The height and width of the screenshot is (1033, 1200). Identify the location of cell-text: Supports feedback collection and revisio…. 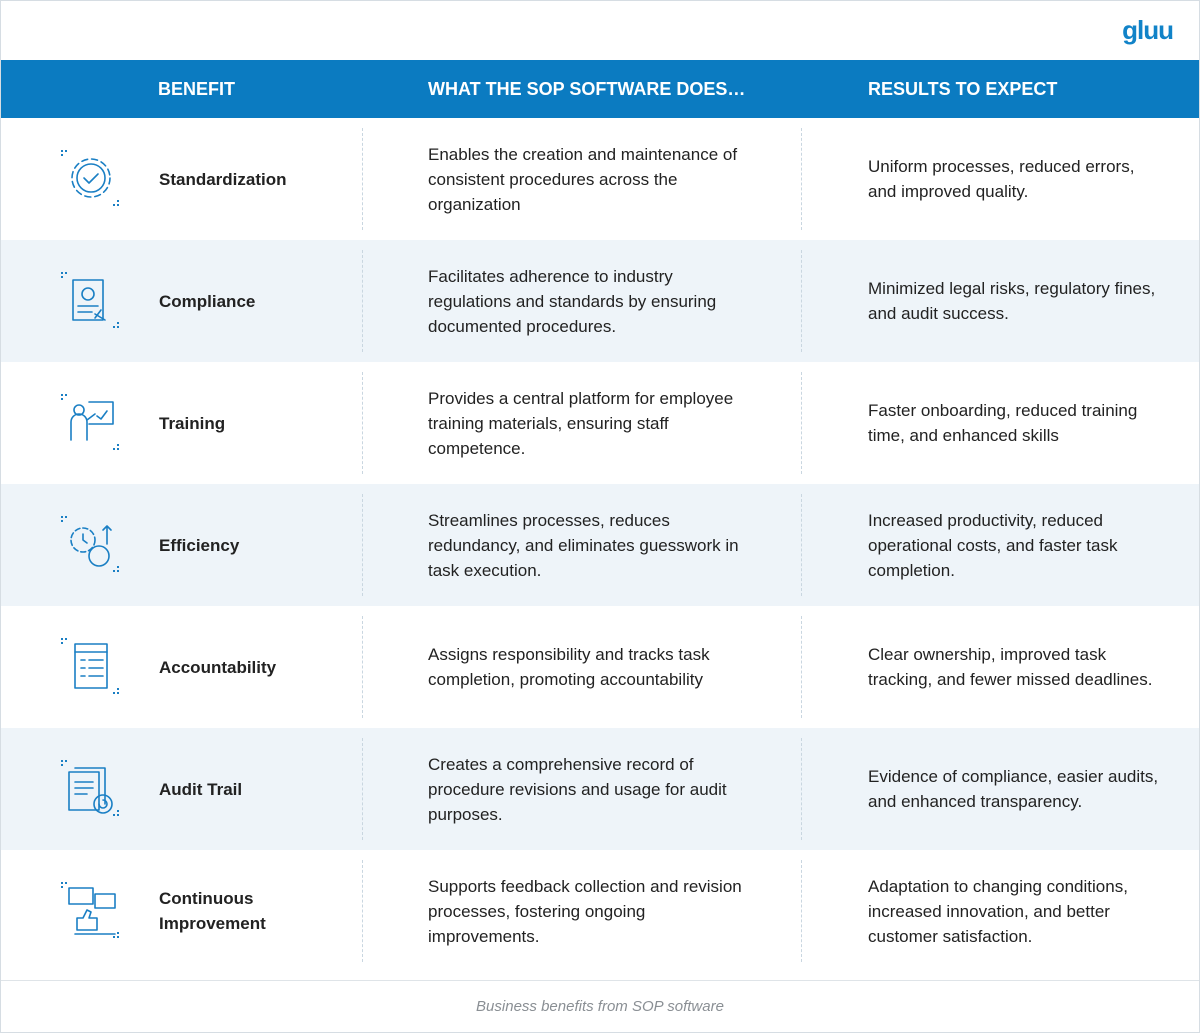
(585, 911).